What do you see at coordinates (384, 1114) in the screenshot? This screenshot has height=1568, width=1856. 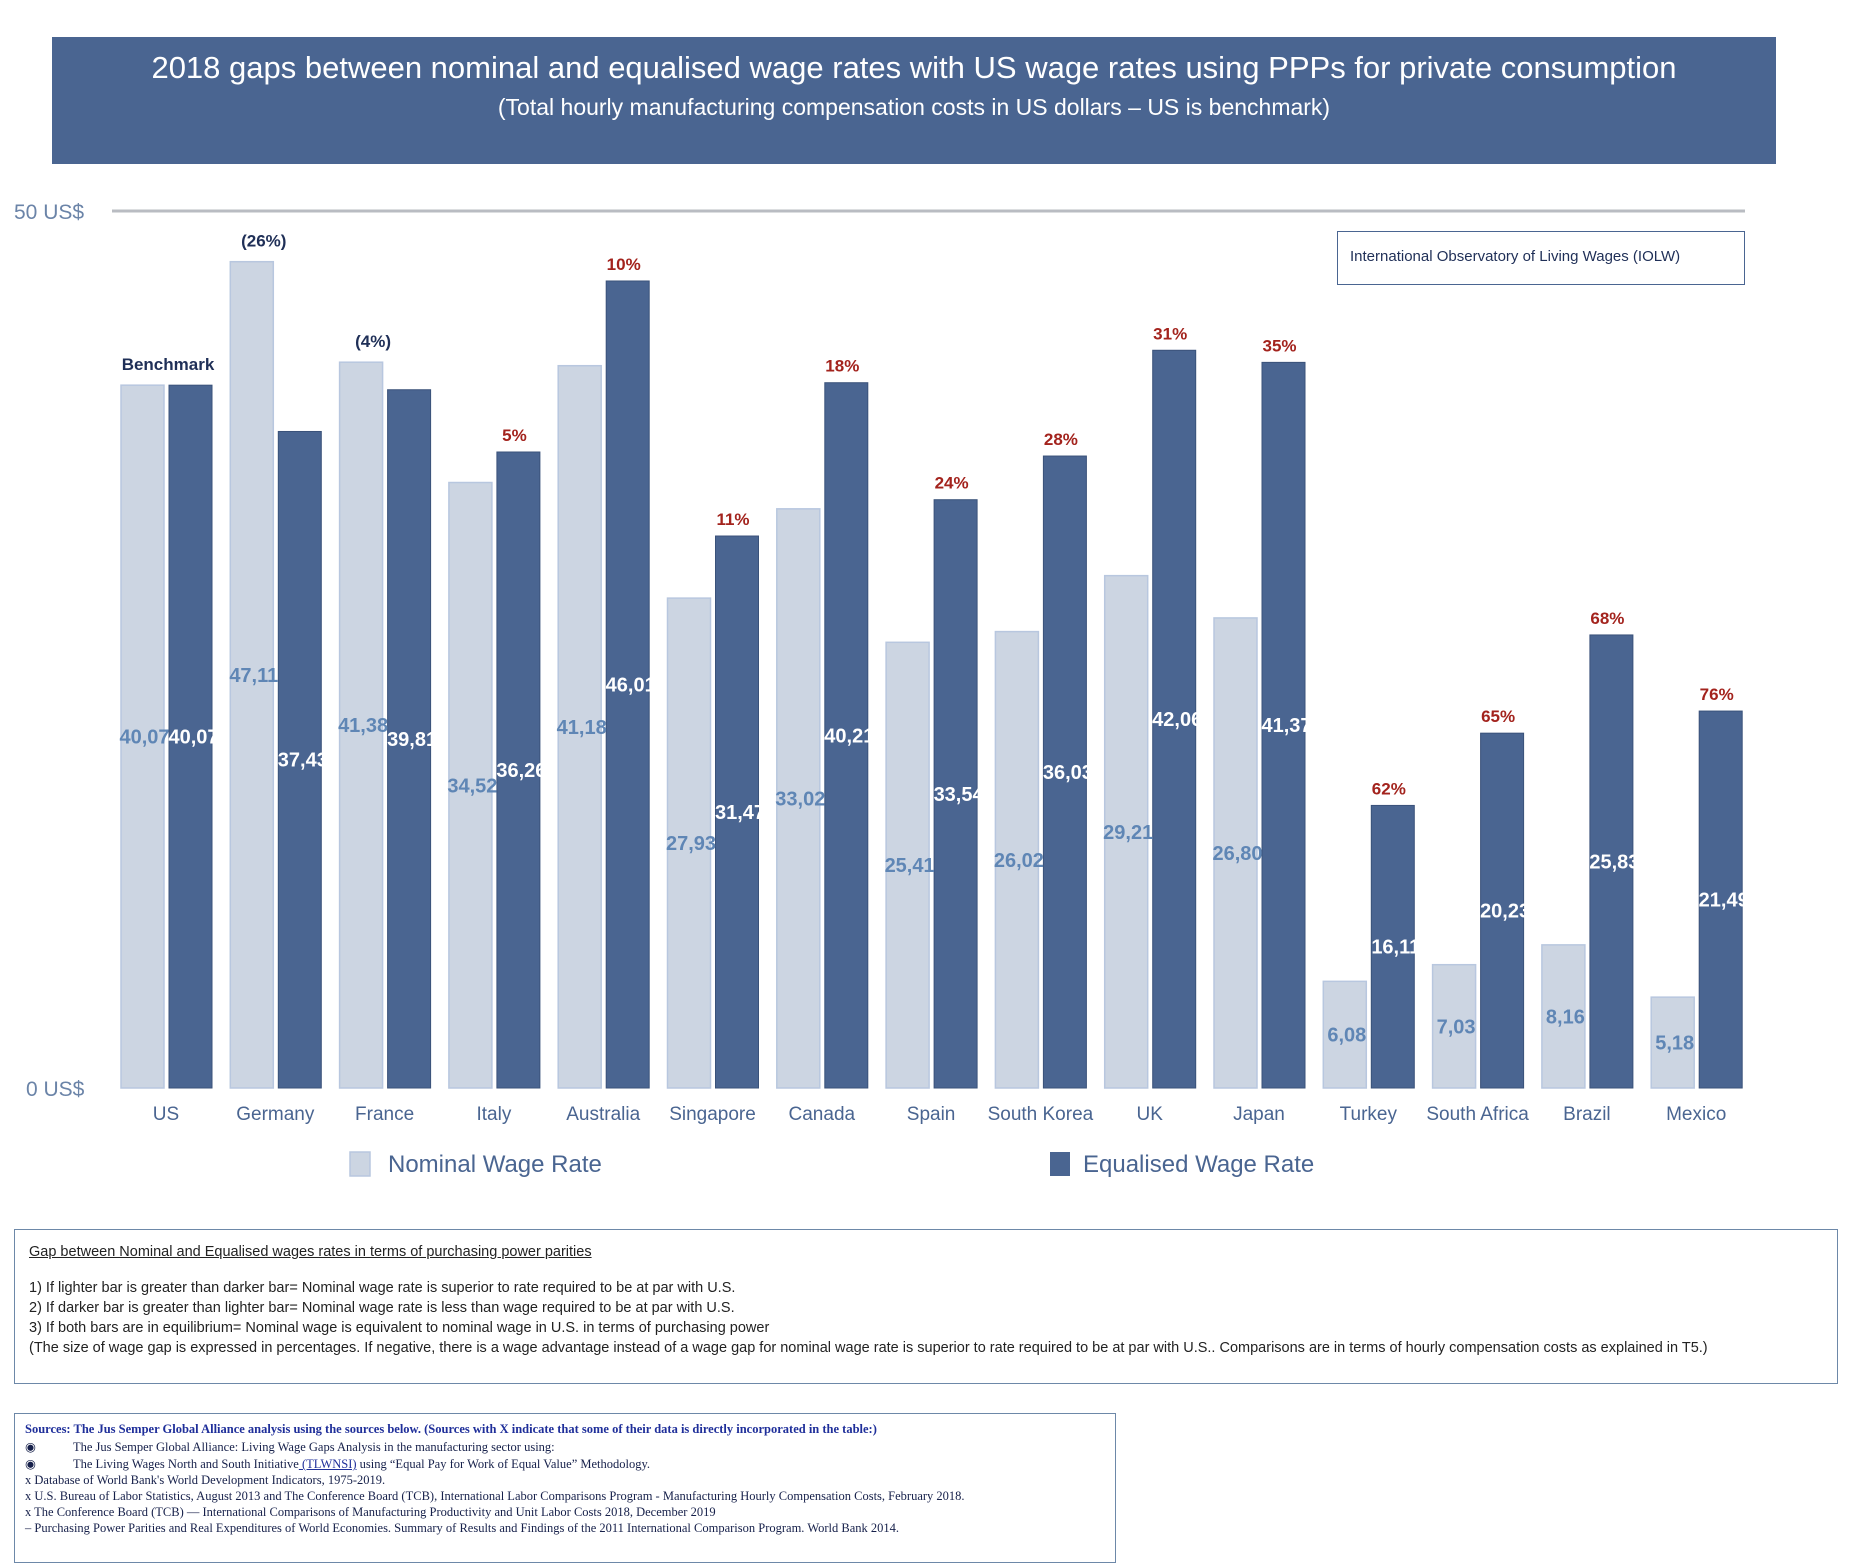 I see `category-label: France` at bounding box center [384, 1114].